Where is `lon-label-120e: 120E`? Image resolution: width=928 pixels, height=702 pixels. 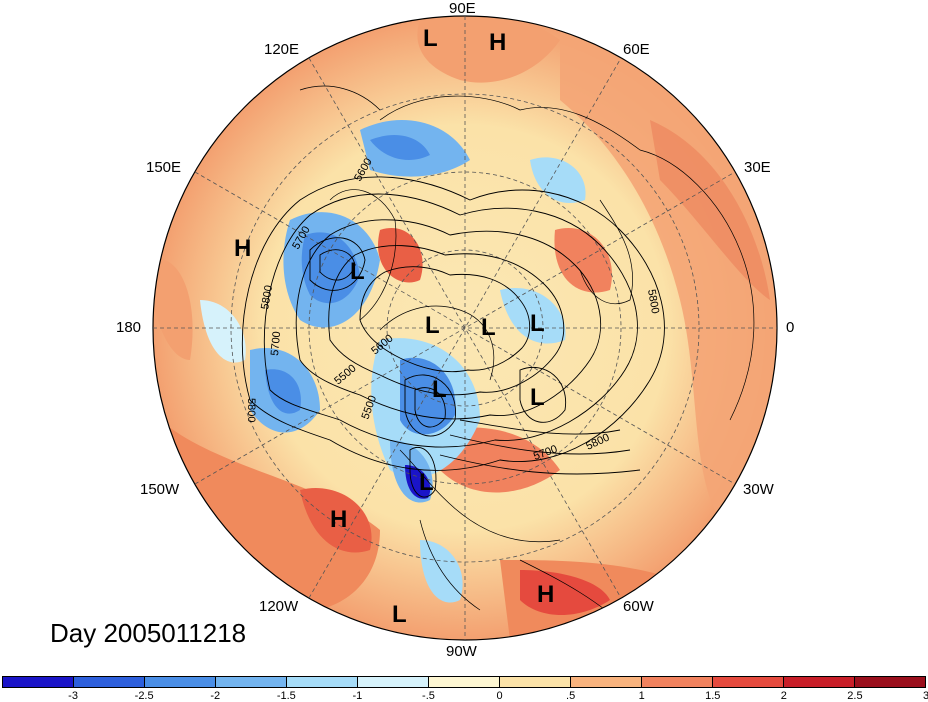 lon-label-120e: 120E is located at coordinates (282, 49).